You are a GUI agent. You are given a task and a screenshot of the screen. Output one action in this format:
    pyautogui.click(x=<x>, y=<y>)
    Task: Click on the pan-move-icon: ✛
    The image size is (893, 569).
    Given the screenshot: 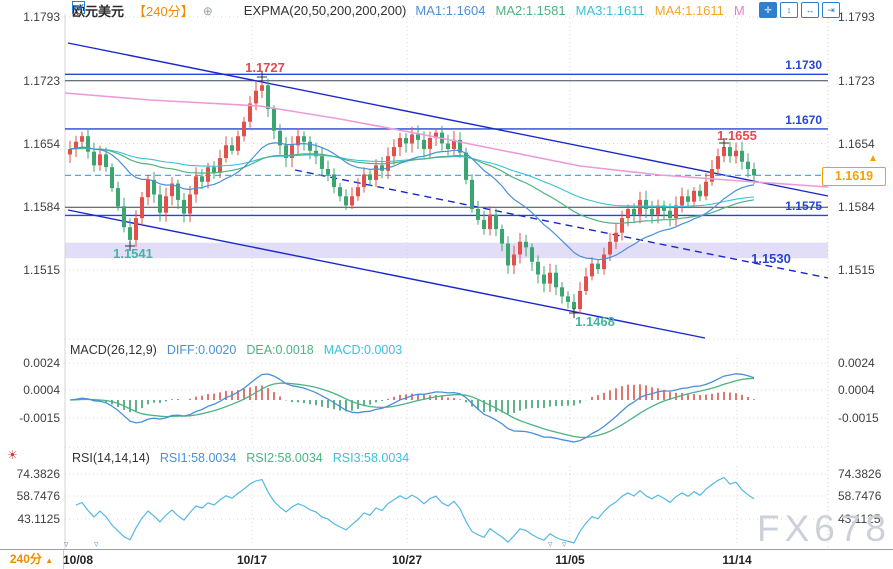 What is the action you would take?
    pyautogui.click(x=768, y=10)
    